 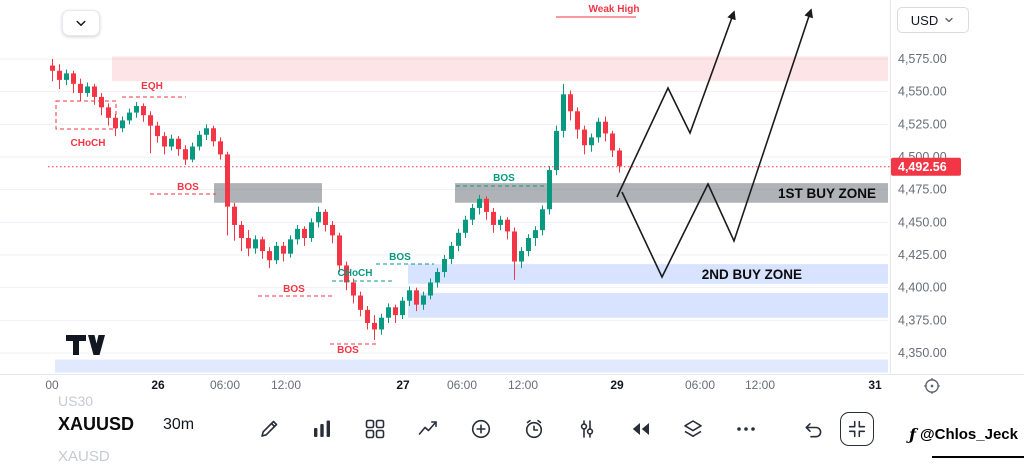 I want to click on price-tick-label: 4,525.00, so click(x=922, y=124).